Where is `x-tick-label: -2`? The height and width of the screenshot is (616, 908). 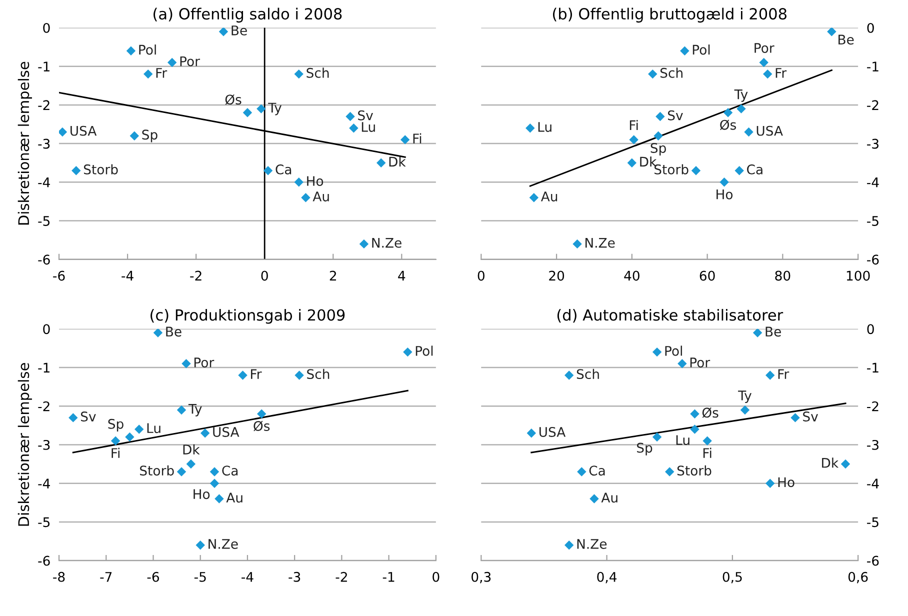
x-tick-label: -2 is located at coordinates (341, 577).